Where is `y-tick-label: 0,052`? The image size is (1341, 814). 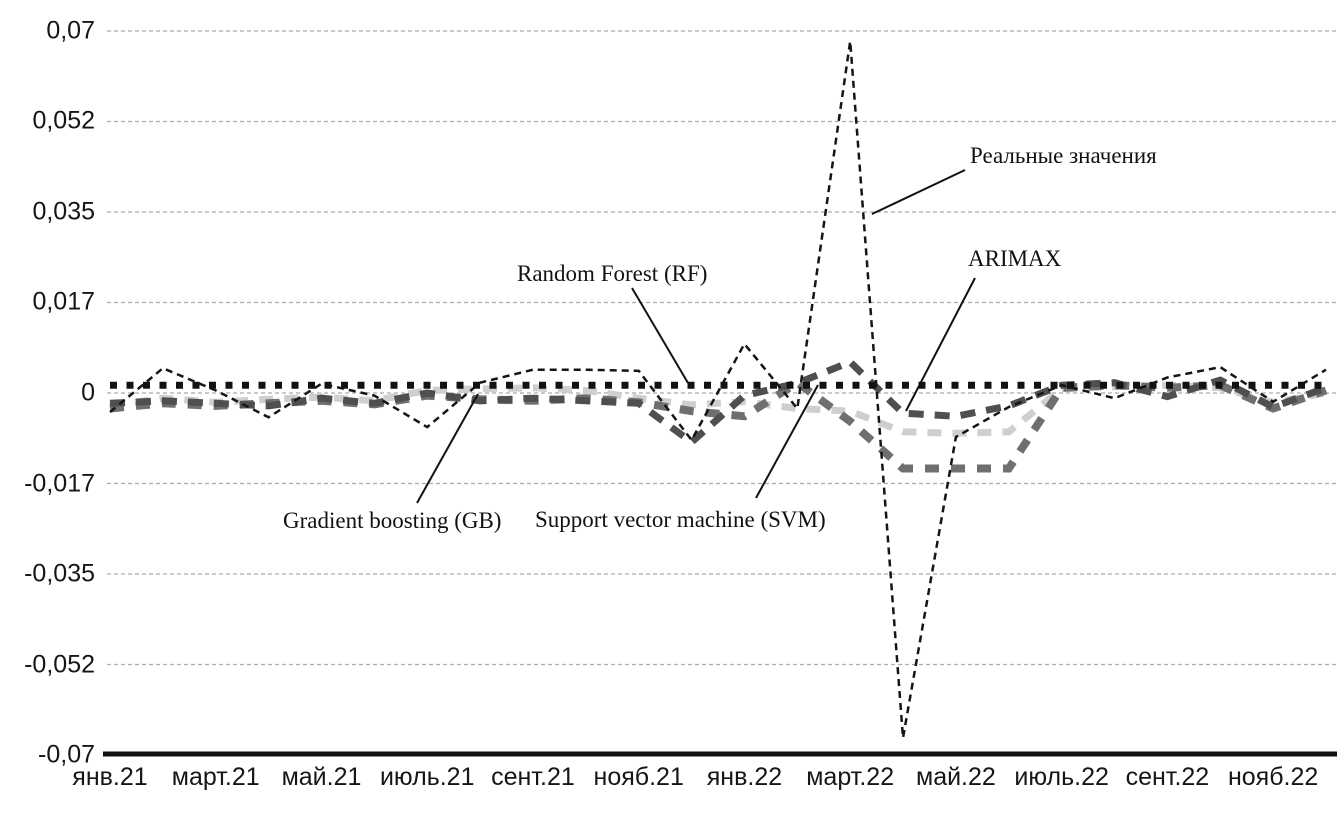 y-tick-label: 0,052 is located at coordinates (63, 120).